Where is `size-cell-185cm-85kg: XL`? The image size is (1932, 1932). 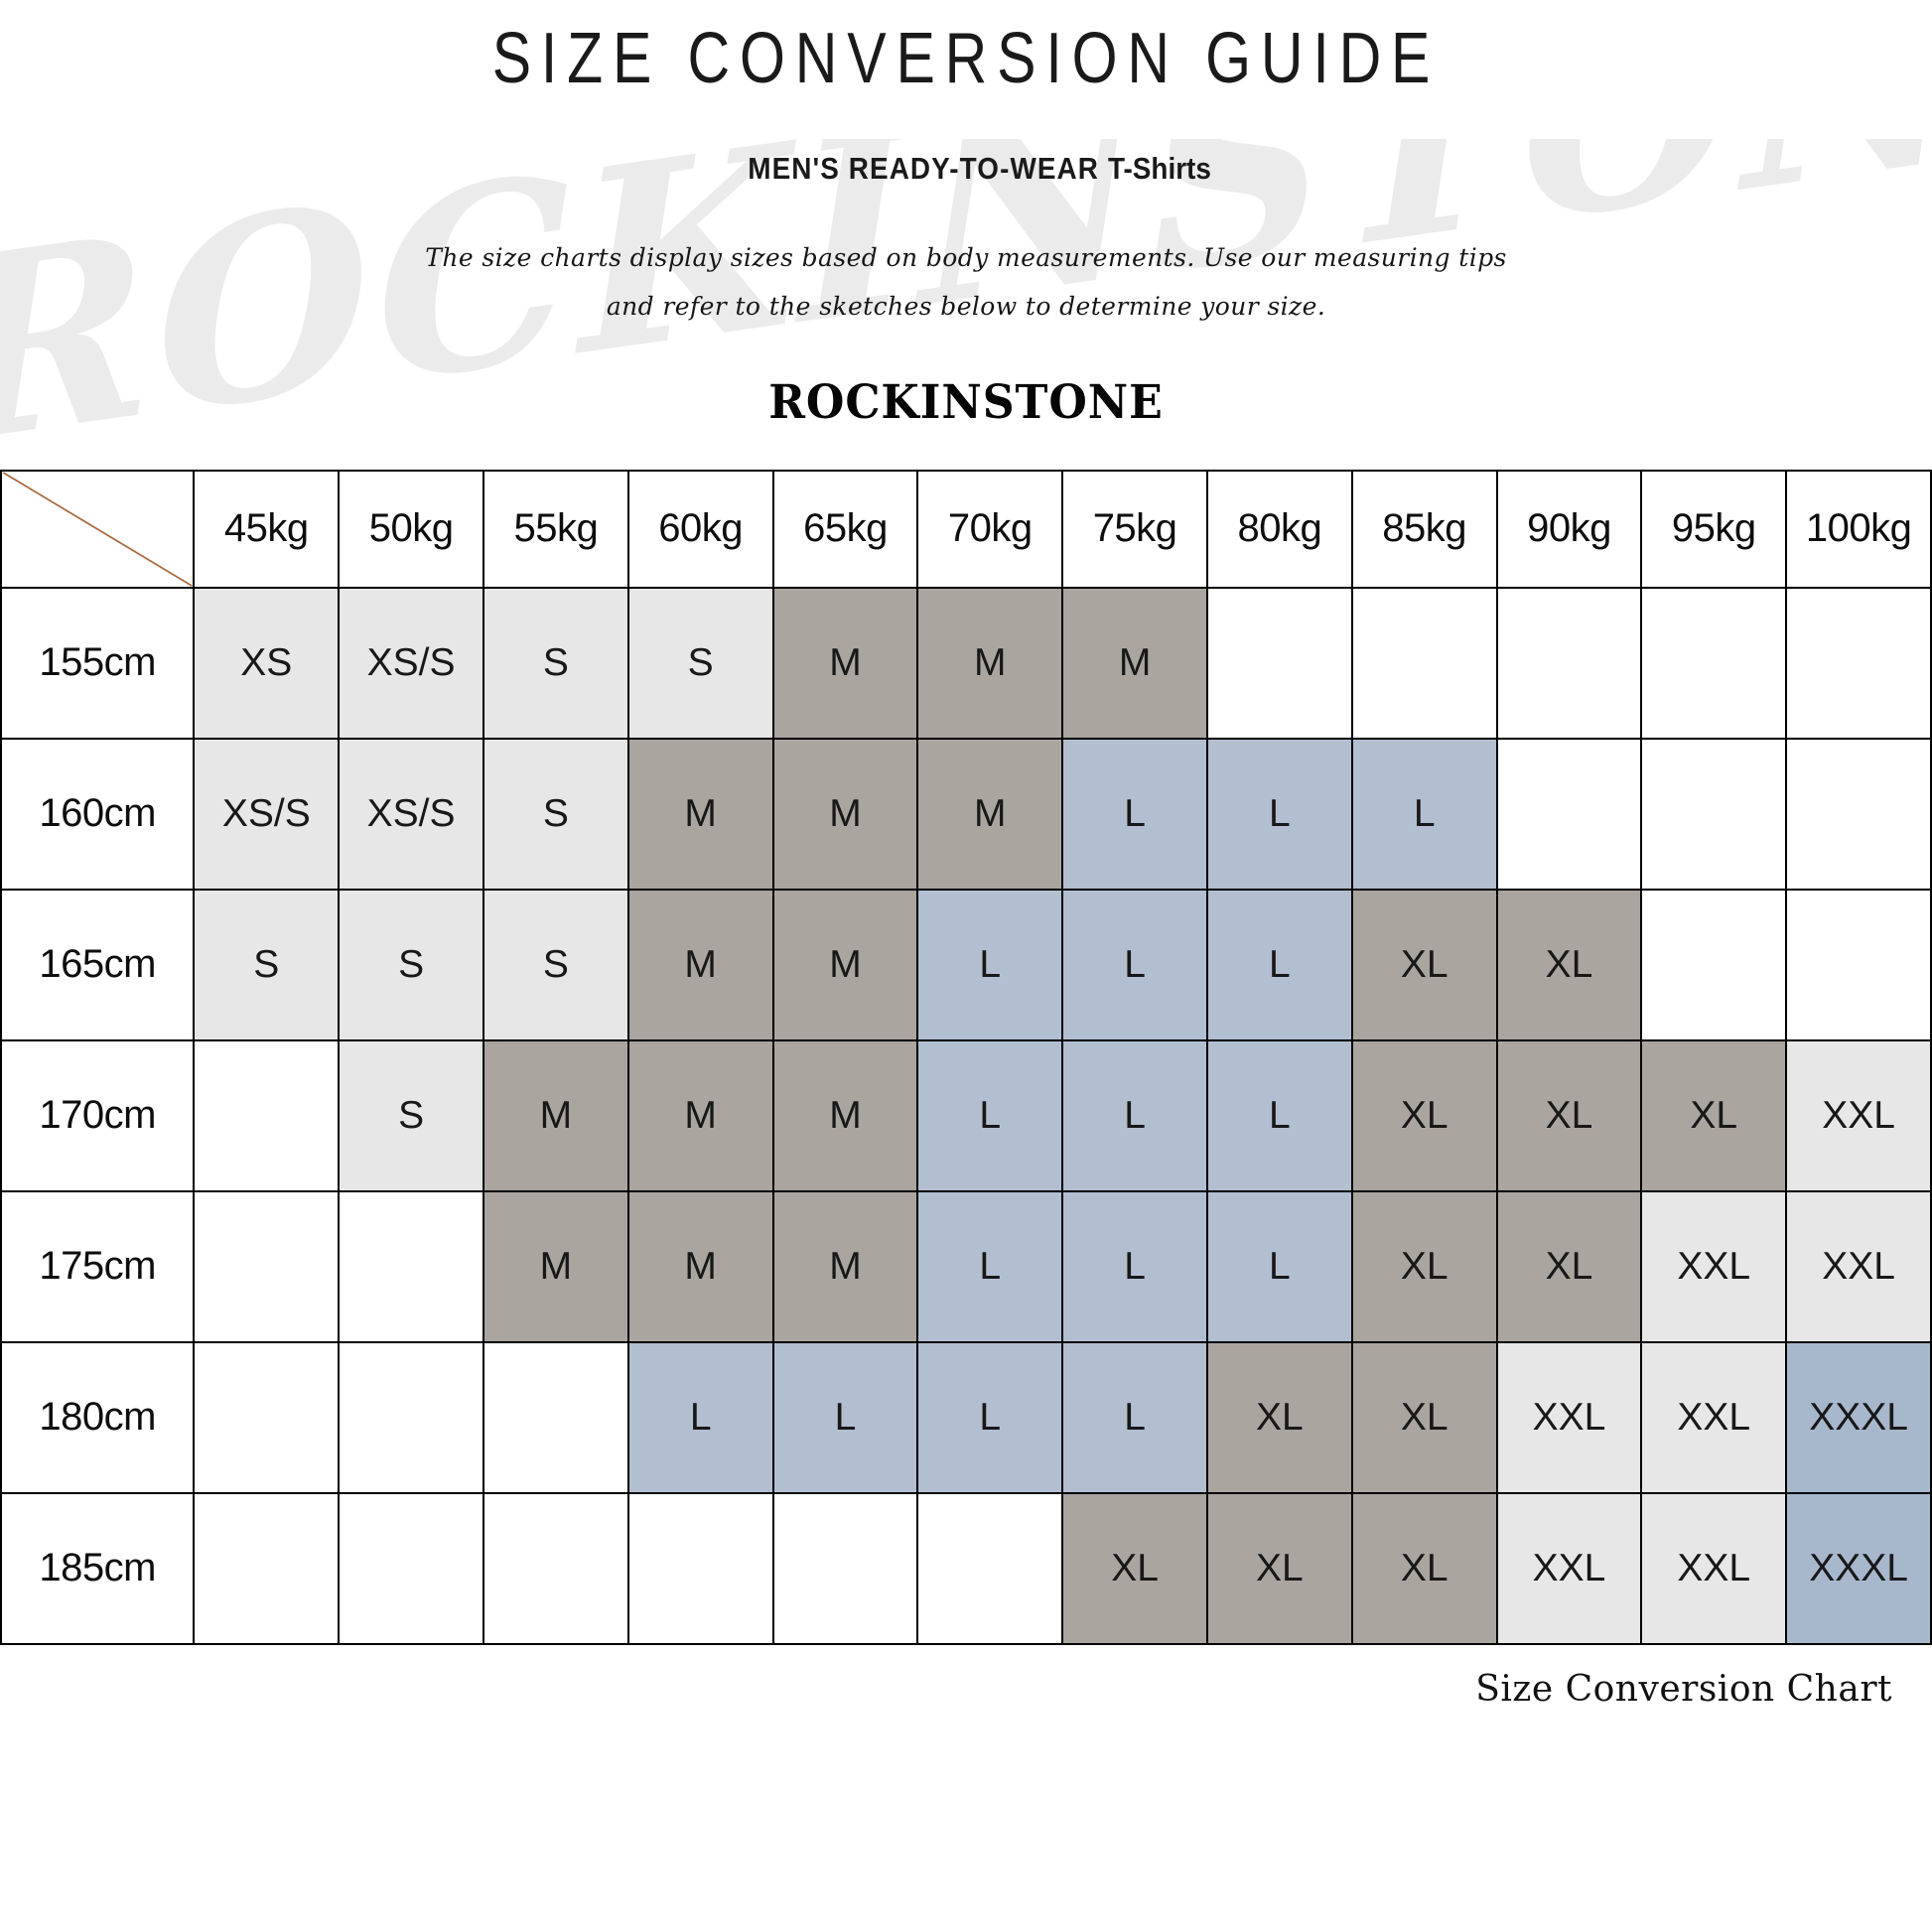 size-cell-185cm-85kg: XL is located at coordinates (1424, 1568).